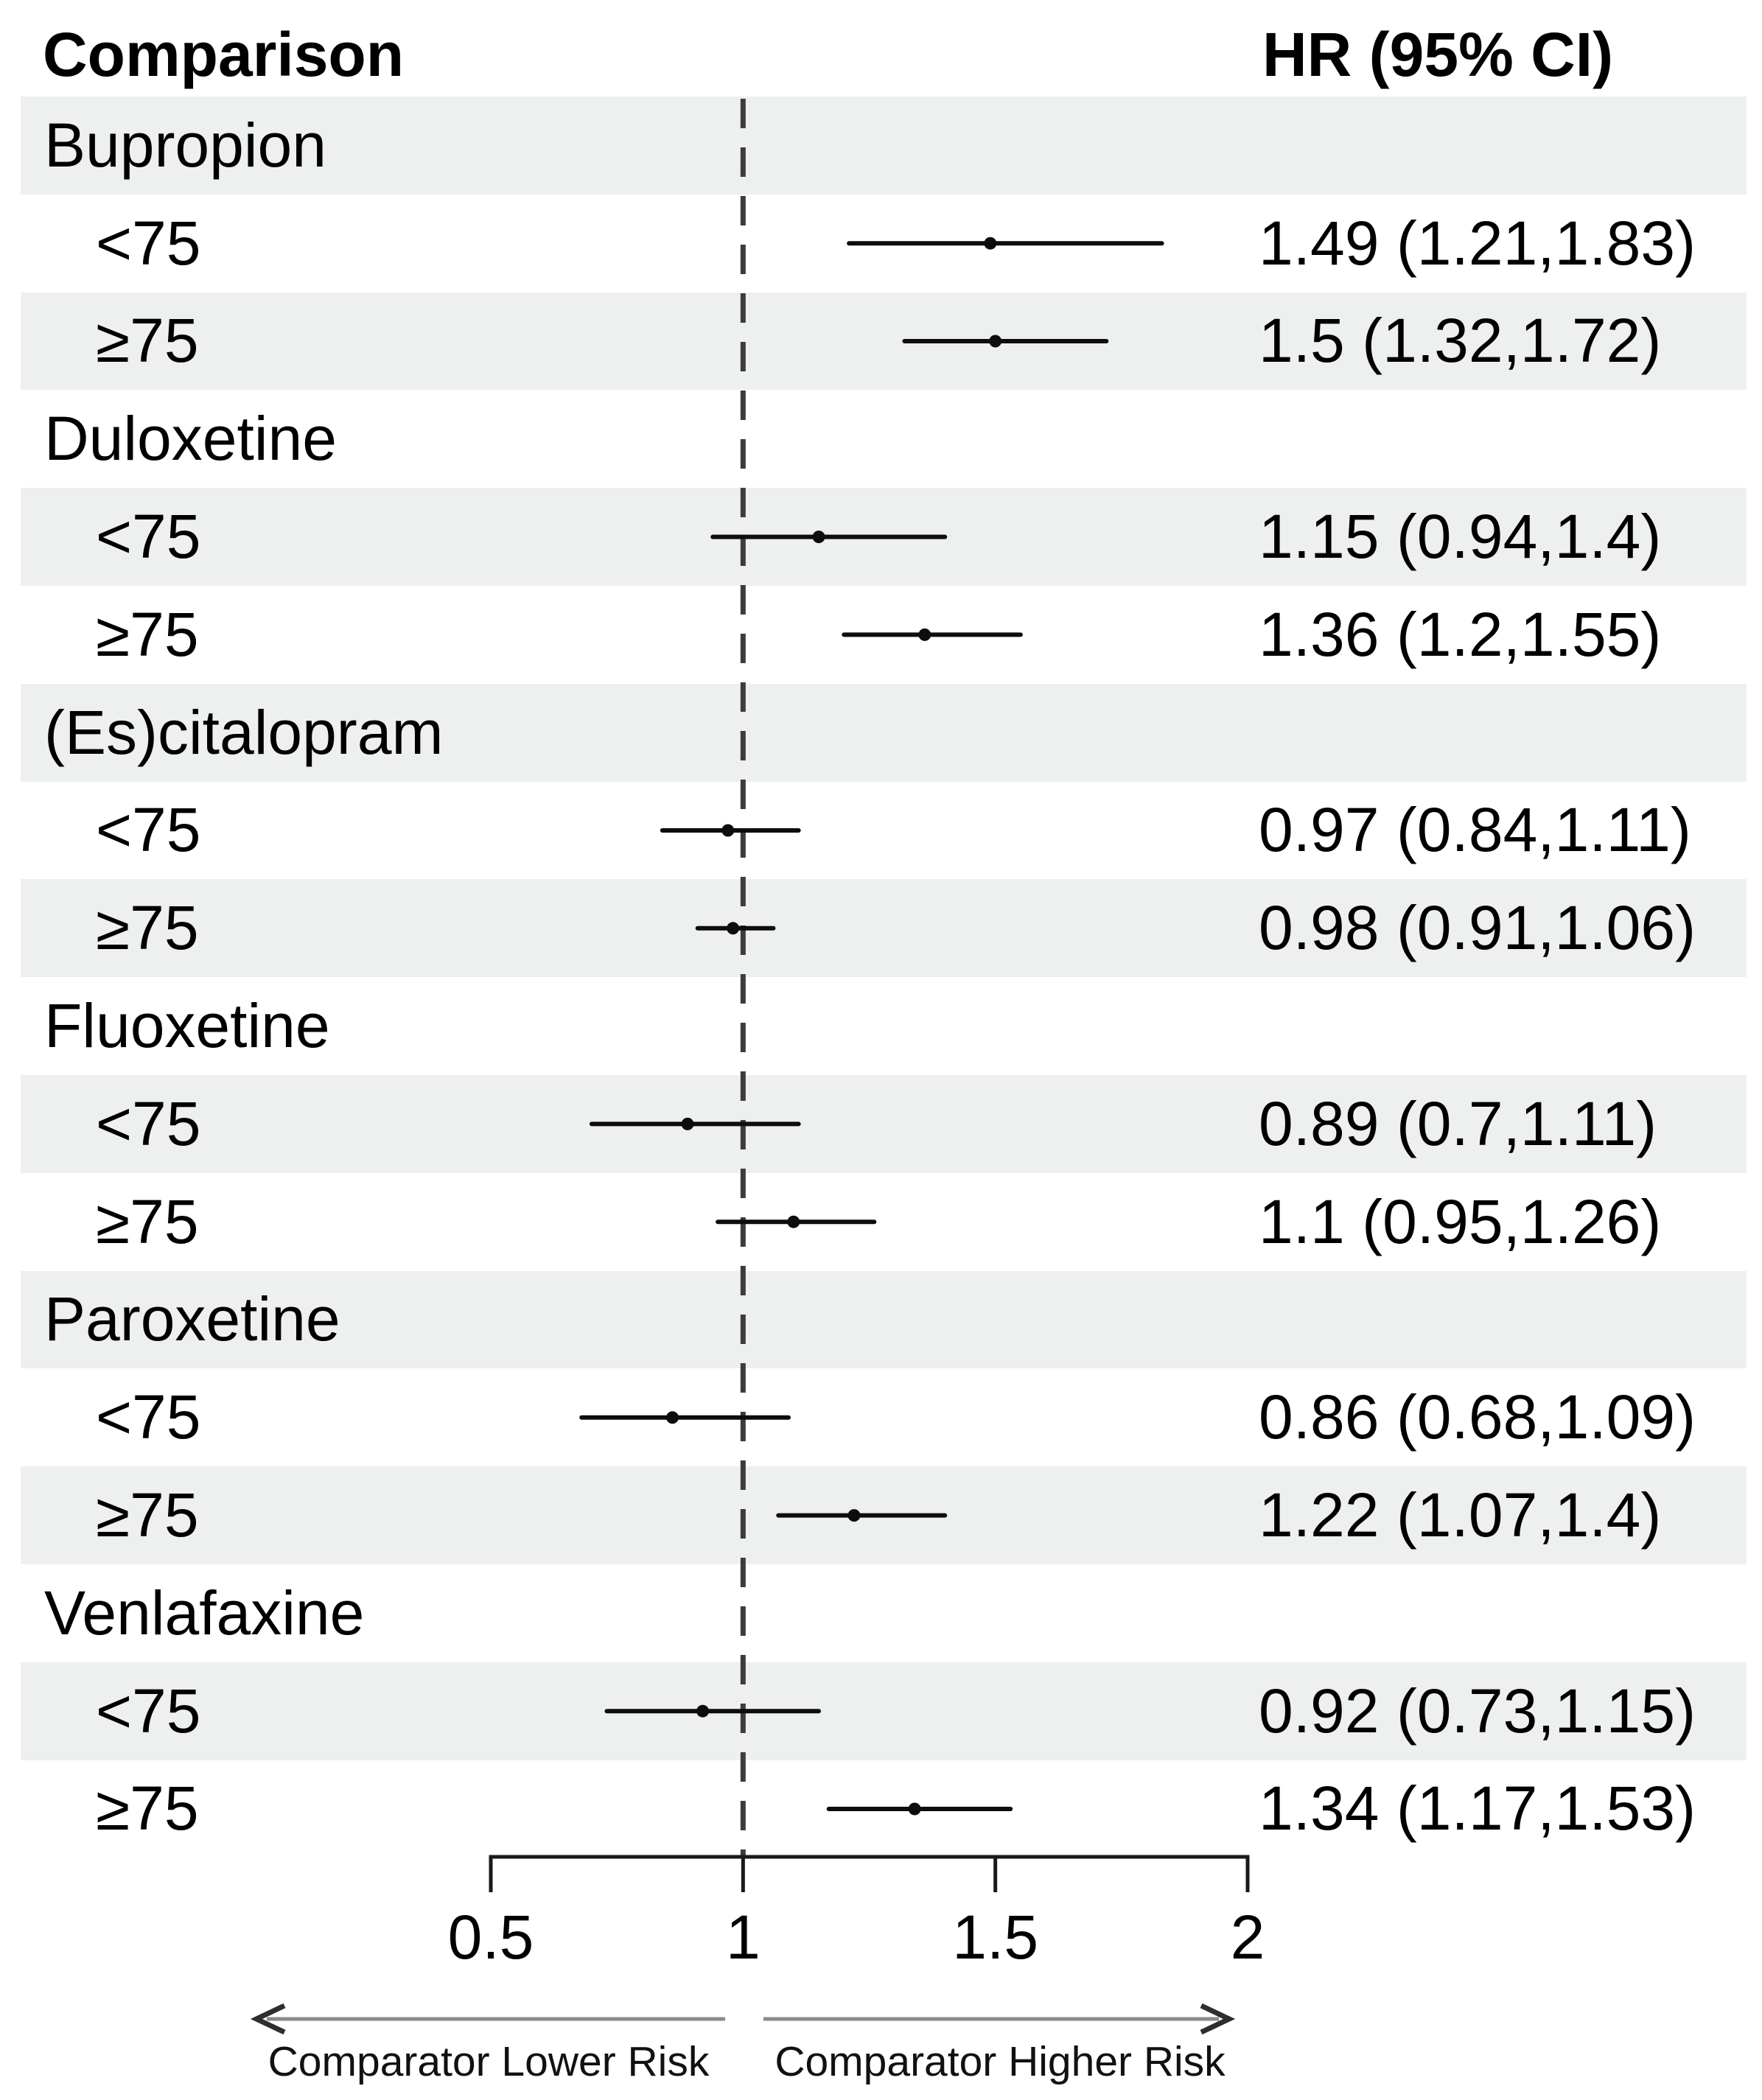  What do you see at coordinates (1460, 537) in the screenshot?
I see `hr-ci-value: 1.15 (0.94,1.4)` at bounding box center [1460, 537].